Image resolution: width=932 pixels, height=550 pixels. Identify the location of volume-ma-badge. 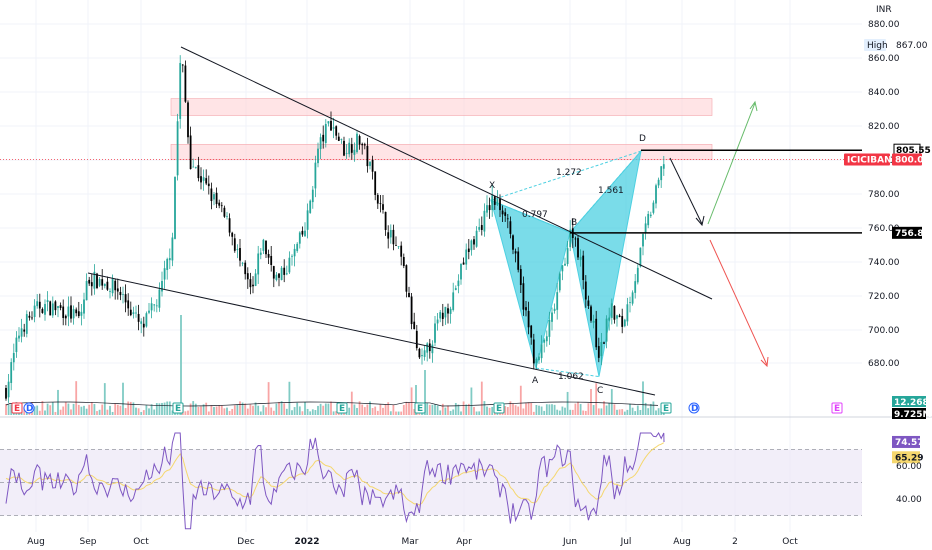
(909, 413).